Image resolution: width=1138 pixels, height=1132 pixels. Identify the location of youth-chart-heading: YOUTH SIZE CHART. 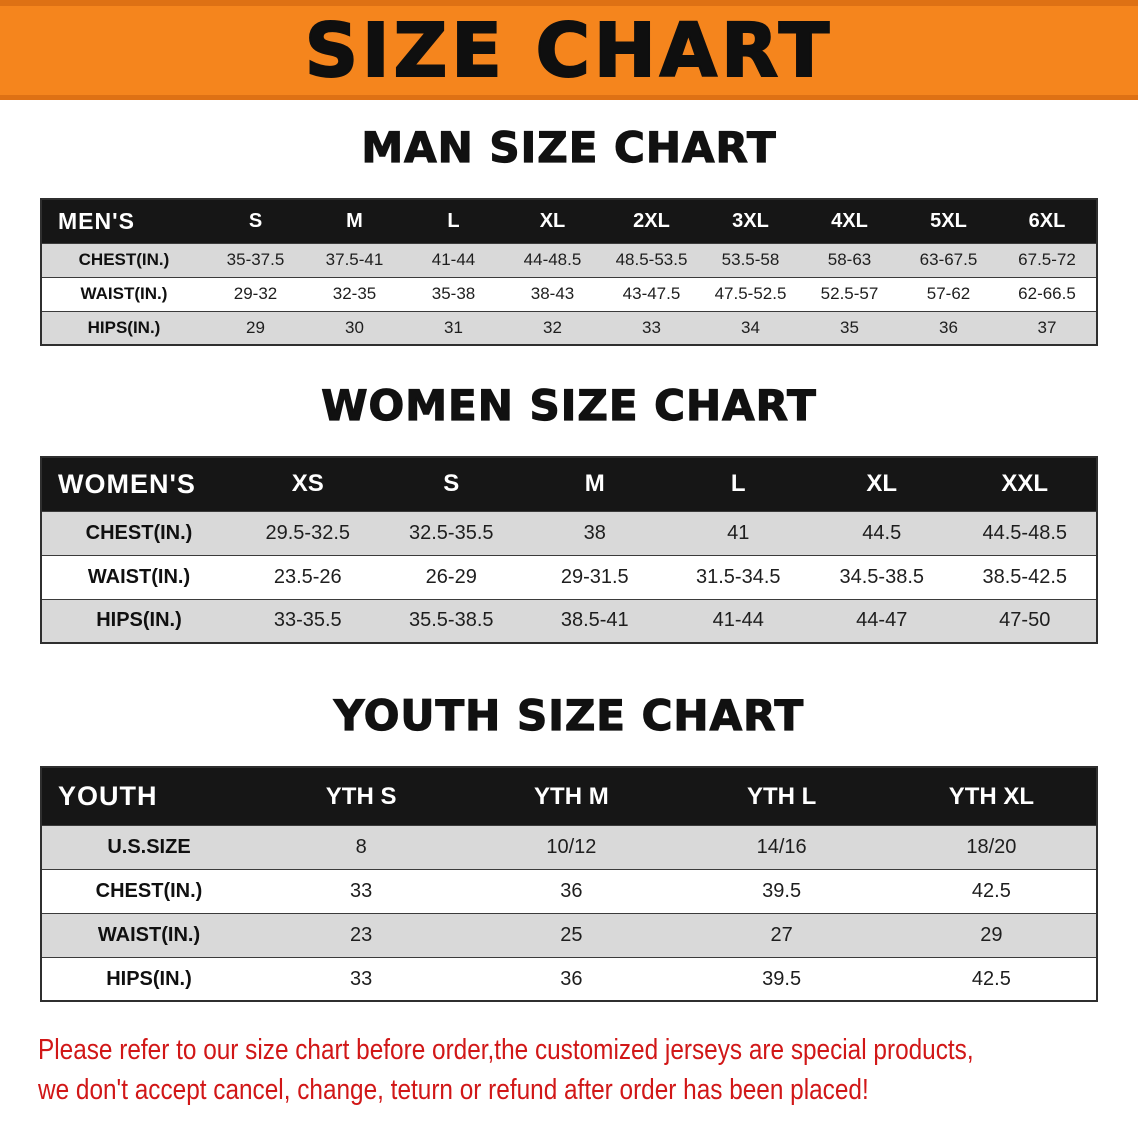
(569, 716).